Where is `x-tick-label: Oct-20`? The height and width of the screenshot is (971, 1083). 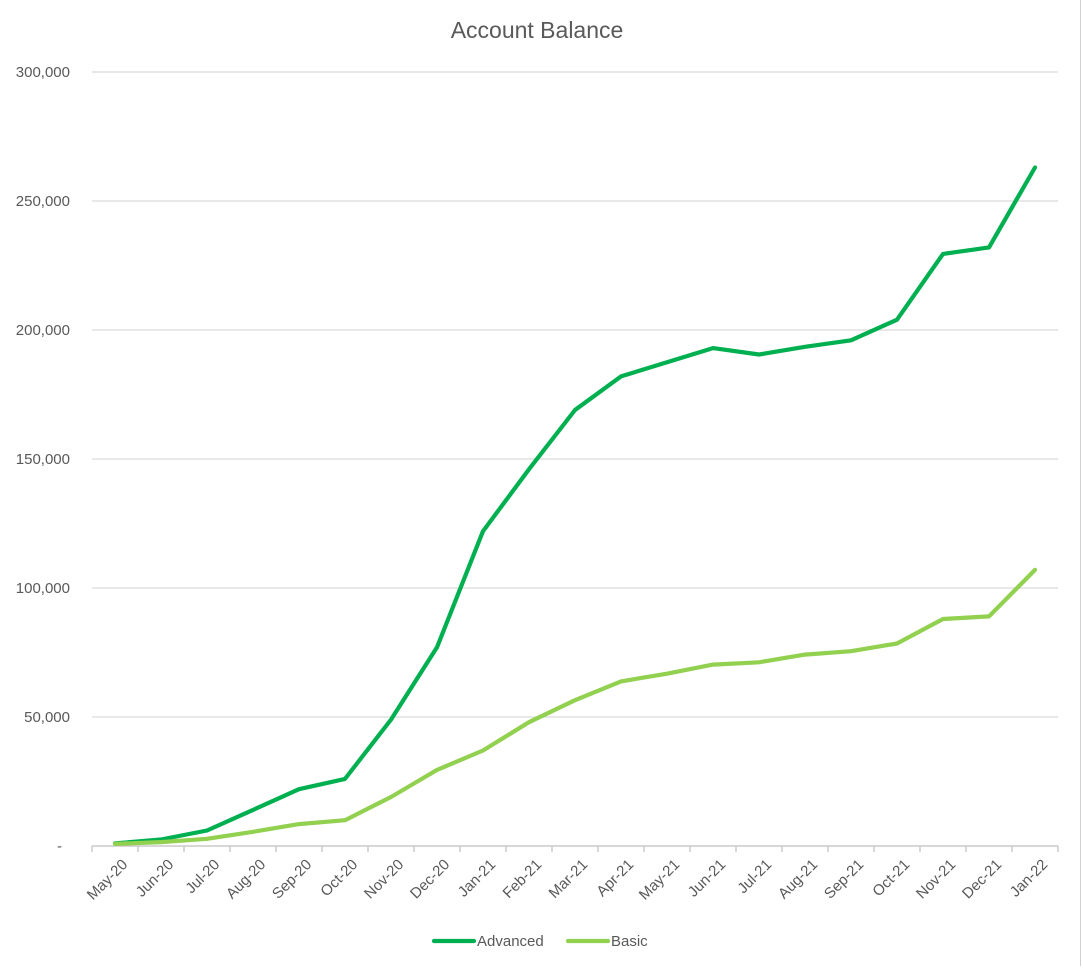 x-tick-label: Oct-20 is located at coordinates (339, 878).